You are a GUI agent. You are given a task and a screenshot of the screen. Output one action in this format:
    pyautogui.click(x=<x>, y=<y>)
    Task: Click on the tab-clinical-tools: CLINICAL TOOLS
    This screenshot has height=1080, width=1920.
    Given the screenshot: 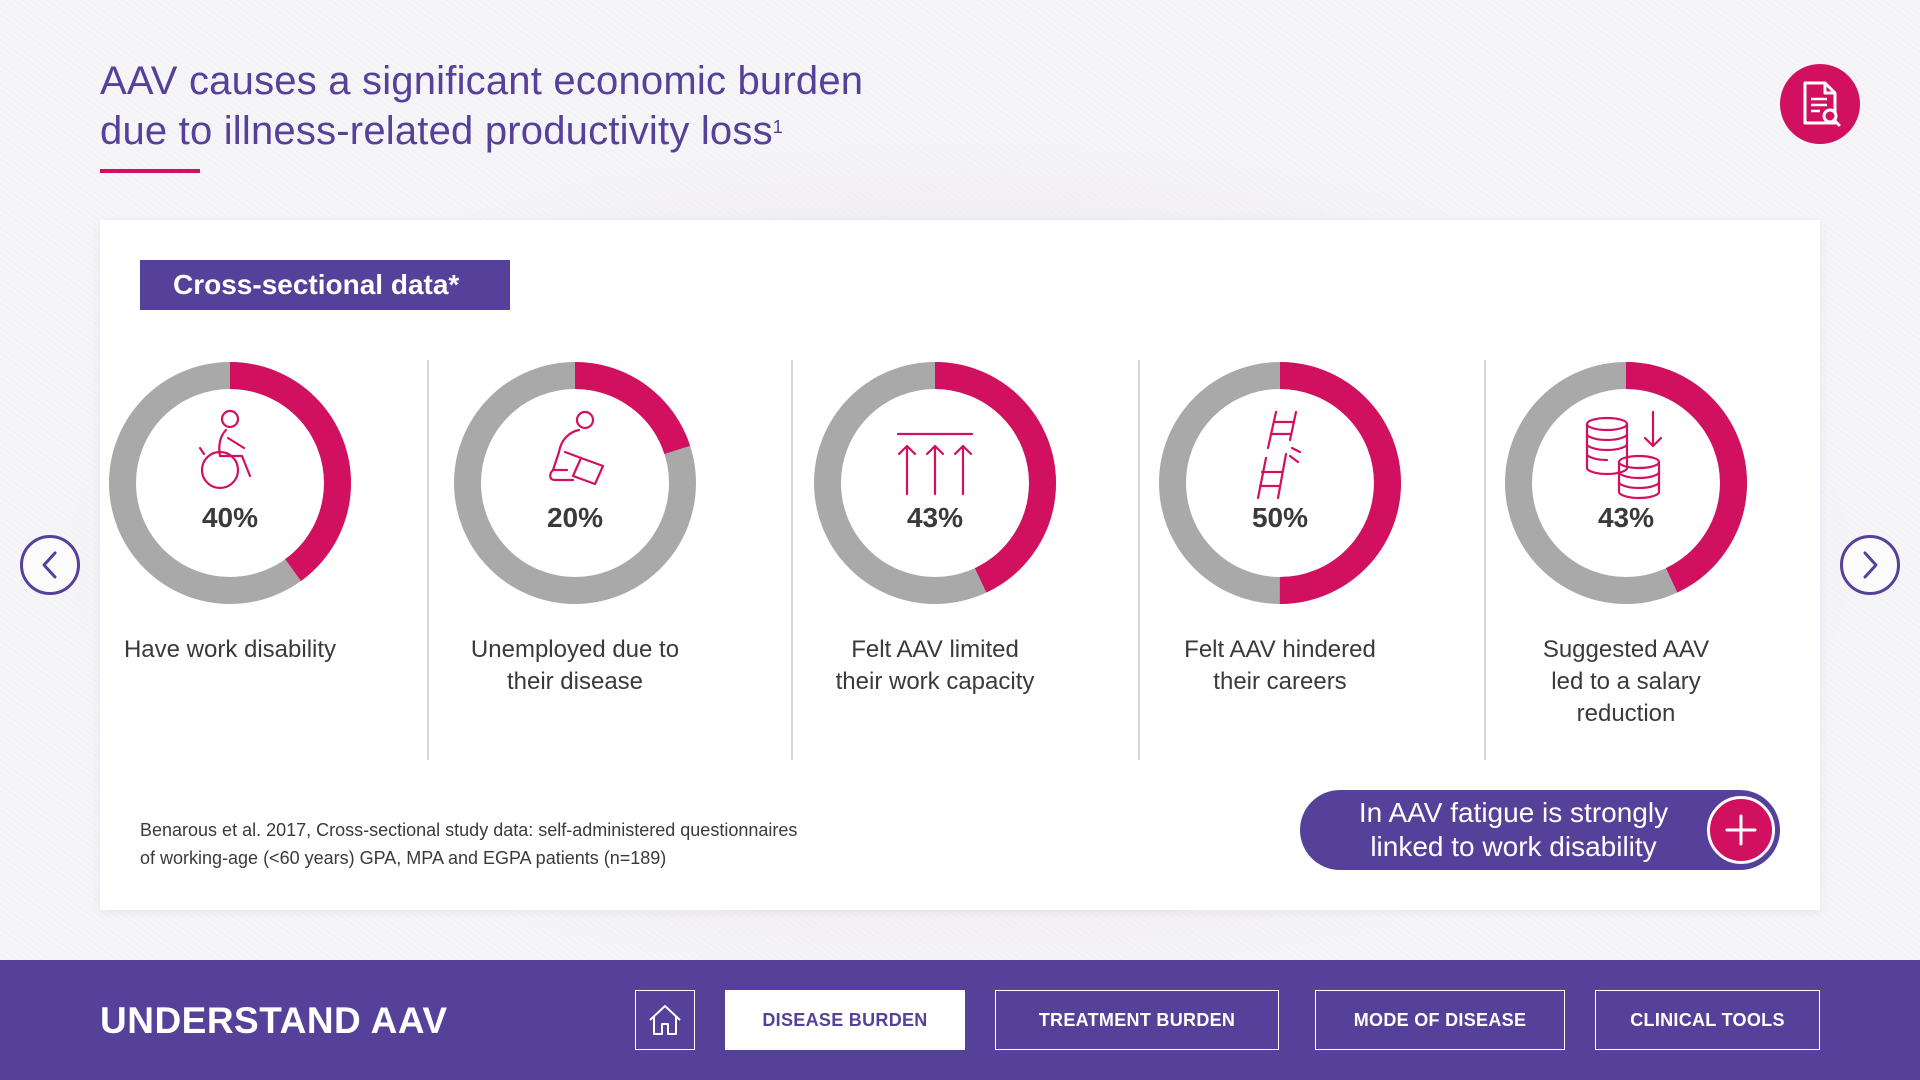 What is the action you would take?
    pyautogui.click(x=1707, y=1020)
    